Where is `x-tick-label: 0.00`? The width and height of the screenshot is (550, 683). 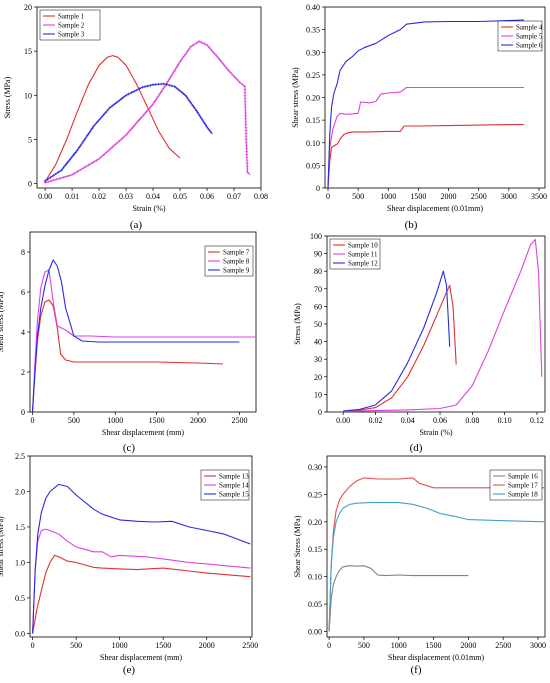 x-tick-label: 0.00 is located at coordinates (45, 196).